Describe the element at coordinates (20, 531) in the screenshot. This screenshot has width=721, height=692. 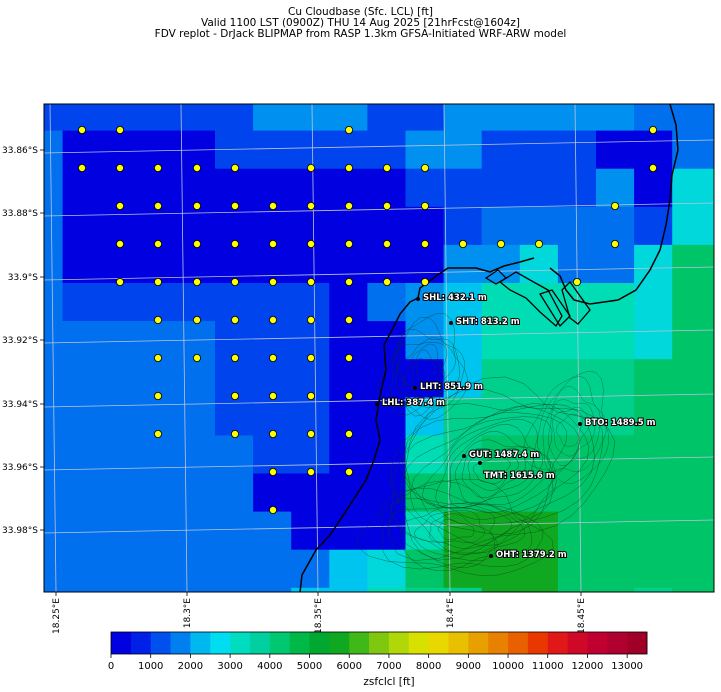
I see `latitude-tick-label: 33.98°S` at that location.